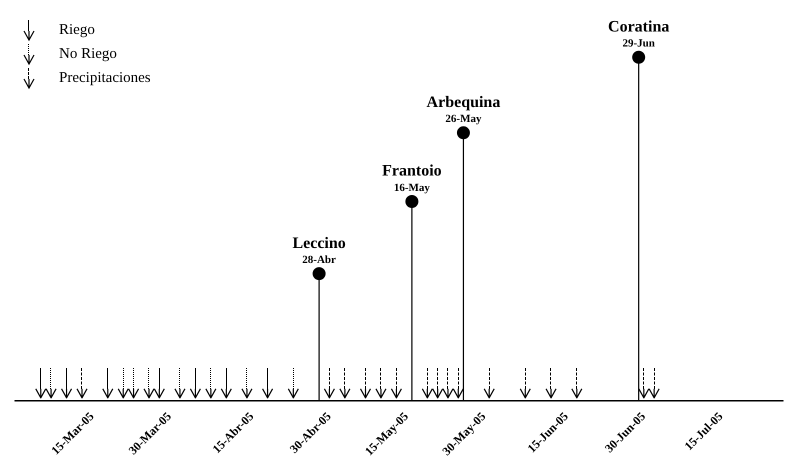  What do you see at coordinates (319, 260) in the screenshot?
I see `annotation: 28-Abr` at bounding box center [319, 260].